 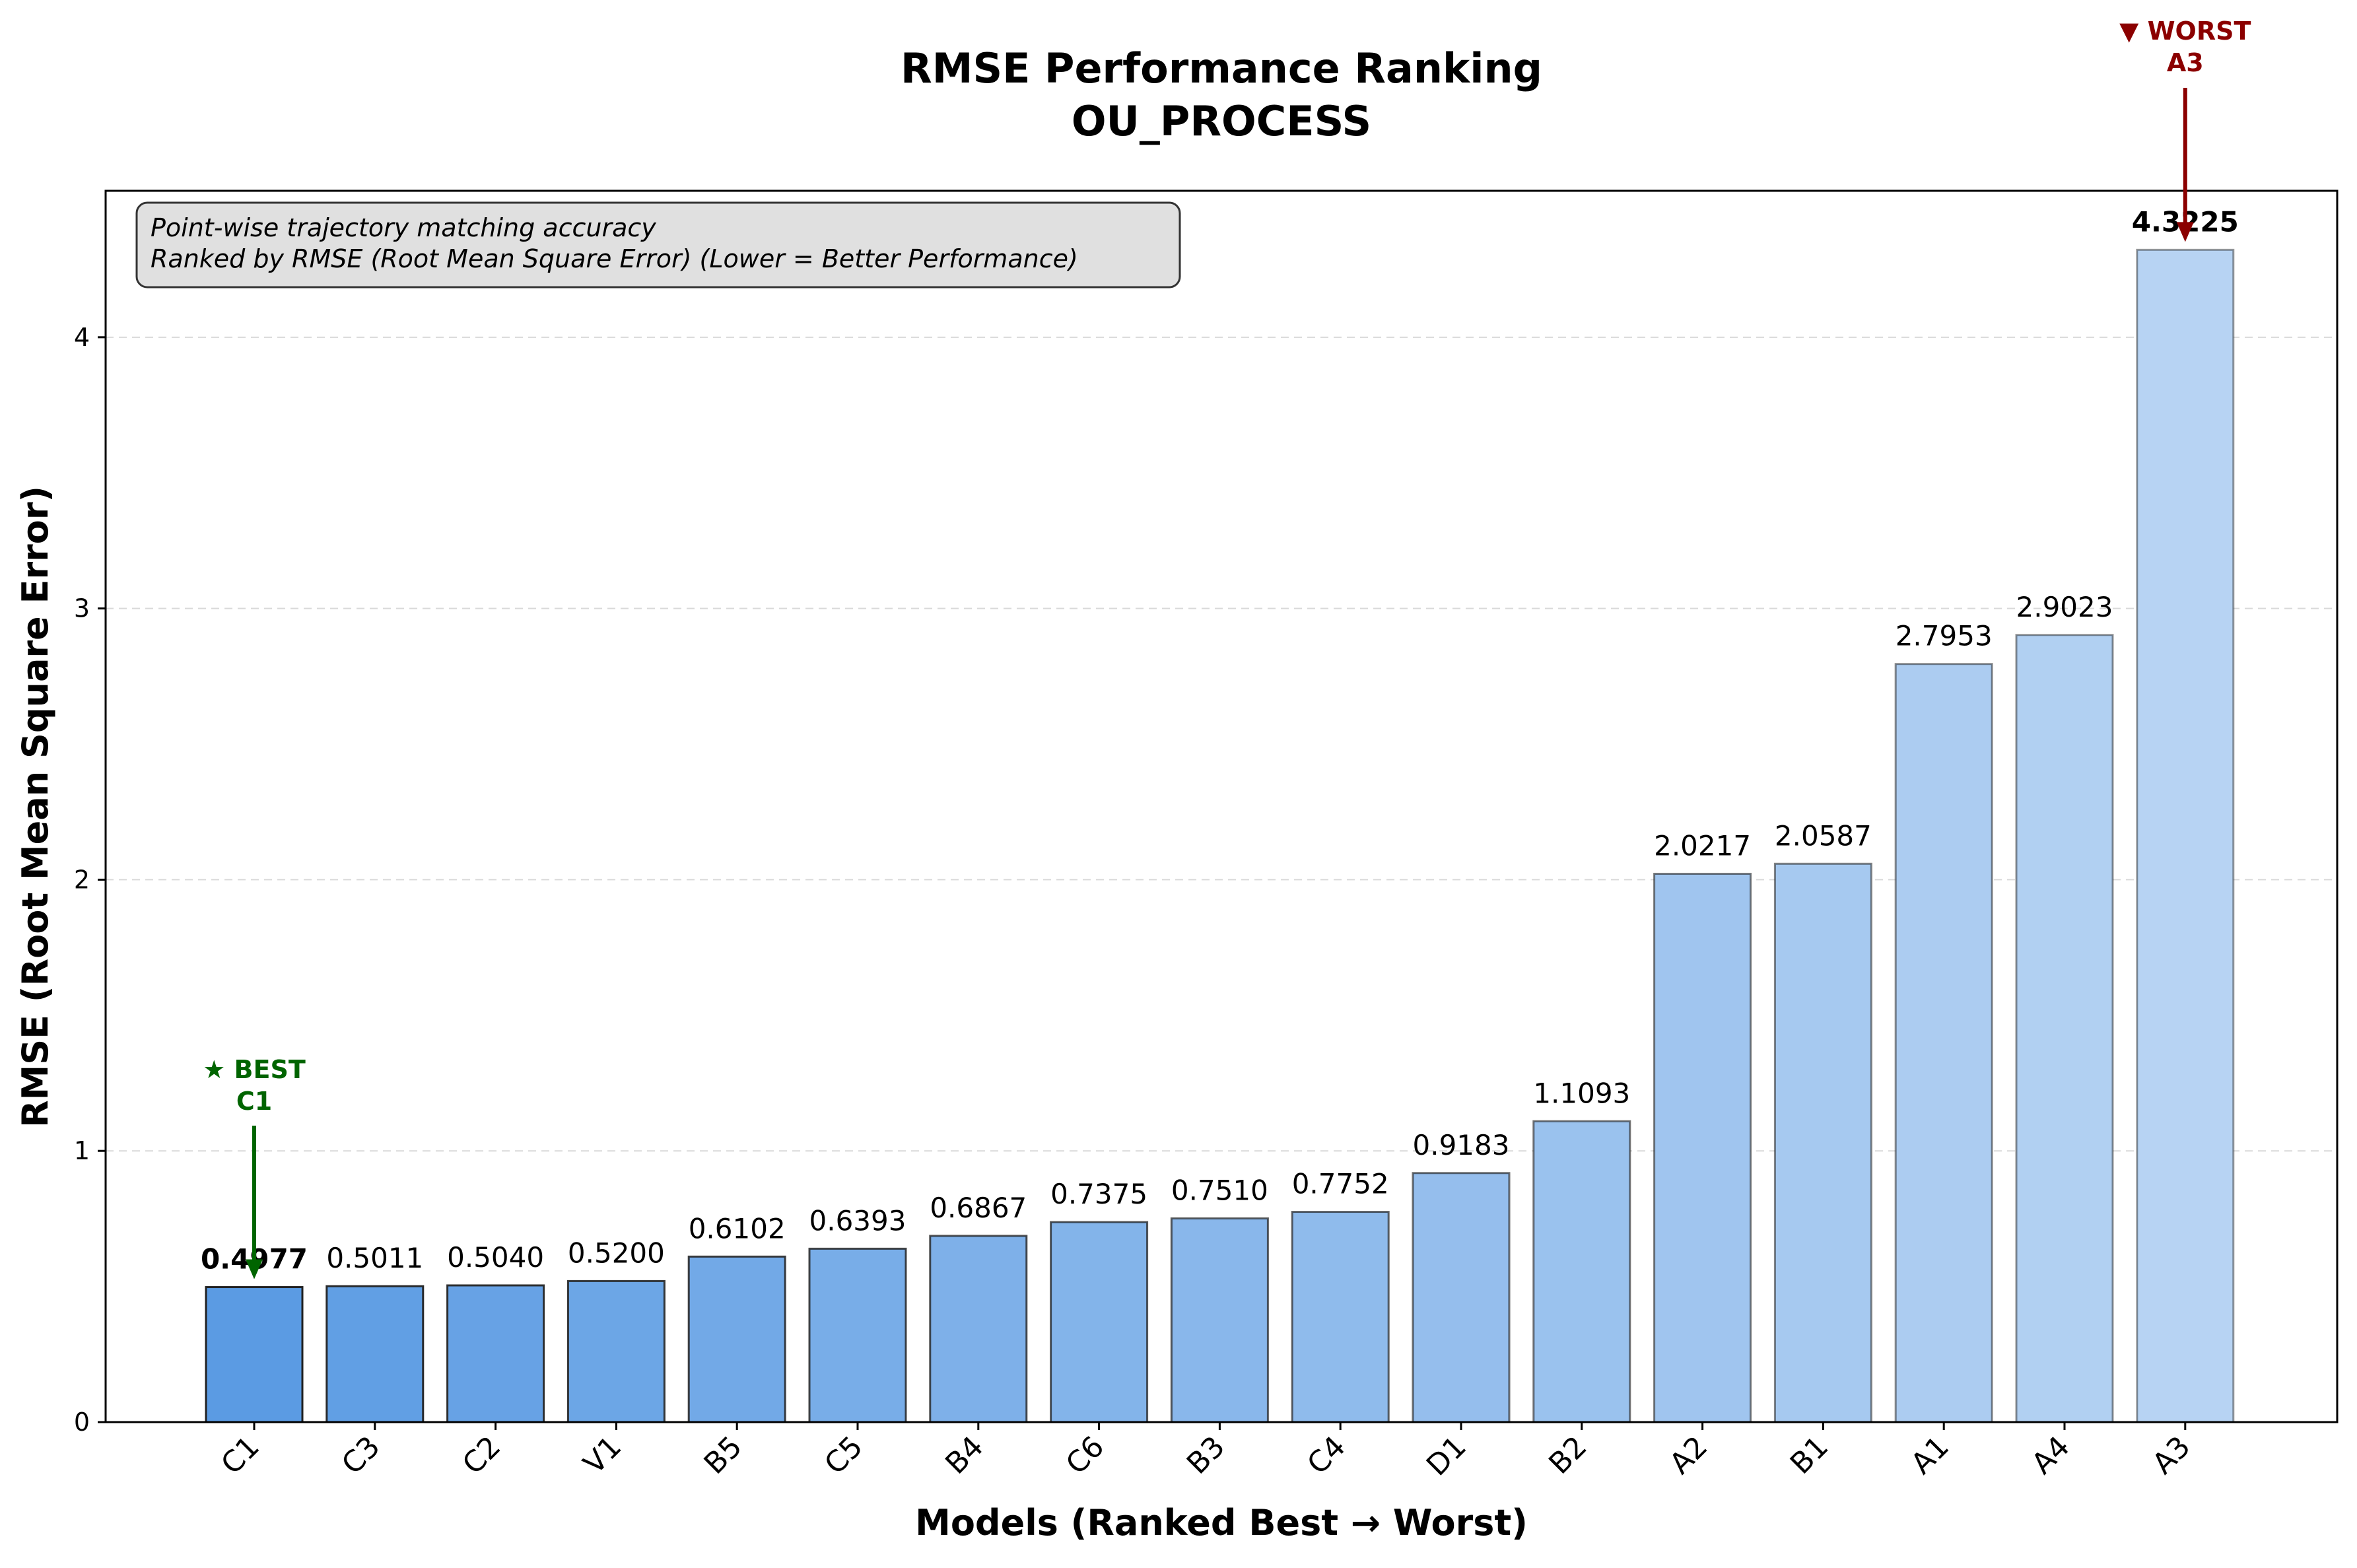 I want to click on bar-B4, so click(x=978, y=1329).